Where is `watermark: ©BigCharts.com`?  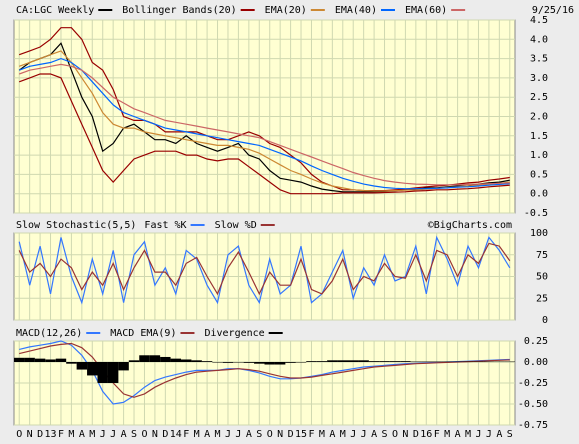 watermark: ©BigCharts.com is located at coordinates (470, 225).